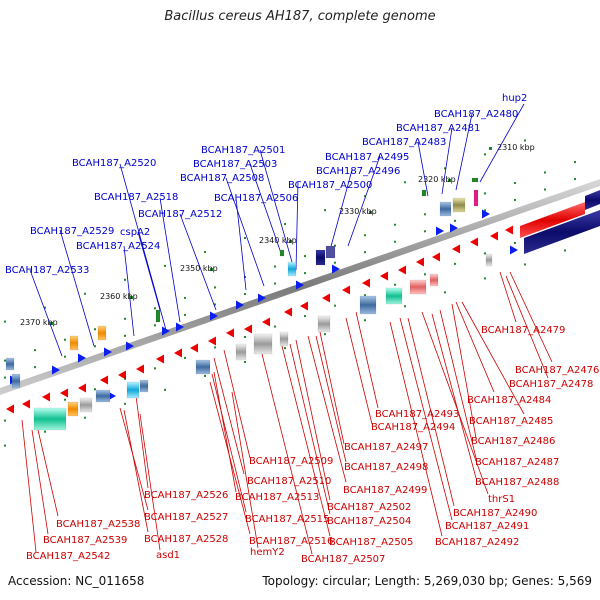 The image size is (600, 600). What do you see at coordinates (523, 330) in the screenshot?
I see `reverse-gene-label: BCAH187_A2479` at bounding box center [523, 330].